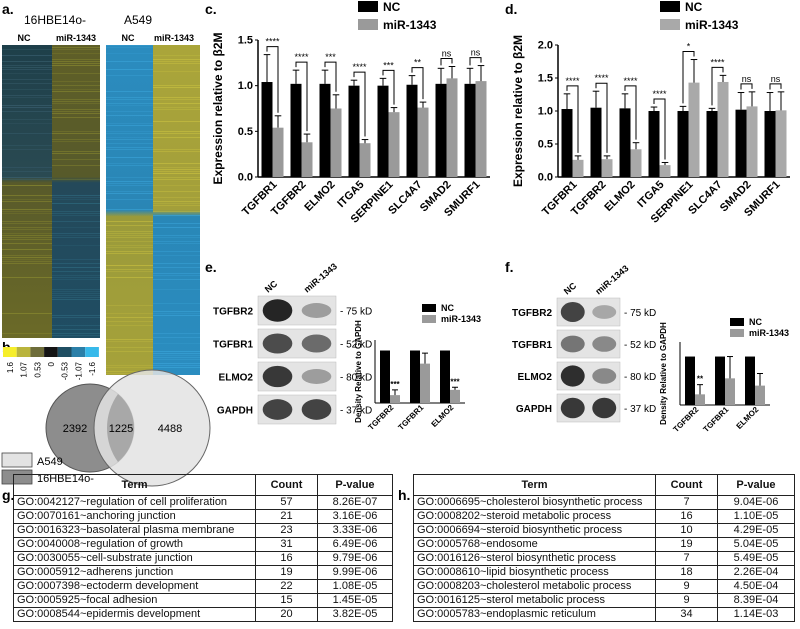  Describe the element at coordinates (750, 380) in the screenshot. I see `bar-elmo2-nc` at that location.